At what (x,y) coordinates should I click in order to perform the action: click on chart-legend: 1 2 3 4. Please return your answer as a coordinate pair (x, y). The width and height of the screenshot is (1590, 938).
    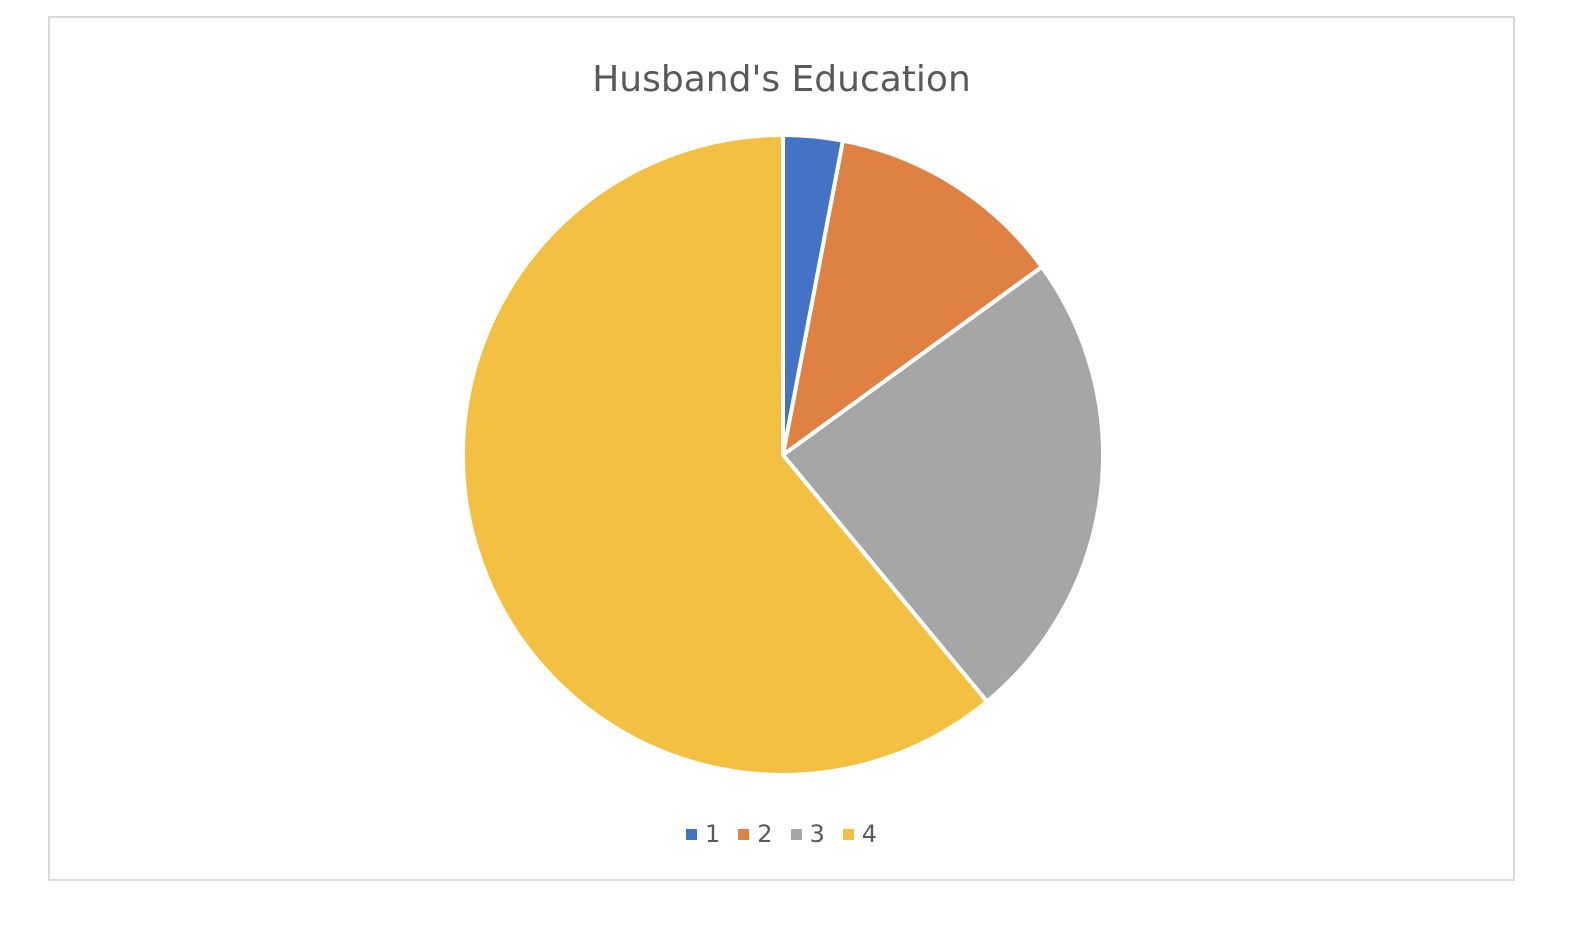
    Looking at the image, I should click on (781, 834).